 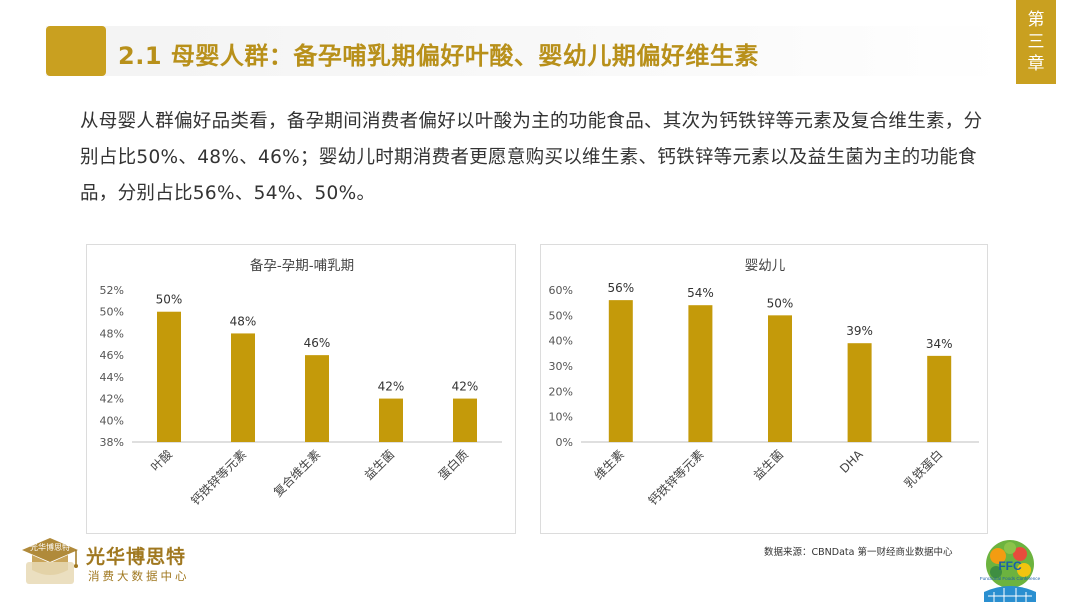 What do you see at coordinates (317, 343) in the screenshot?
I see `data-label: 46%` at bounding box center [317, 343].